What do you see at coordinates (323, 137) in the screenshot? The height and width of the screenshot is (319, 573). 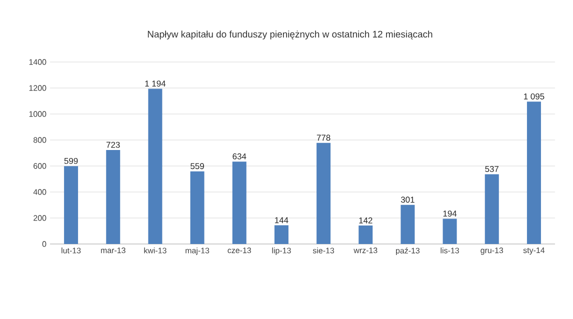 I see `data-label: 778` at bounding box center [323, 137].